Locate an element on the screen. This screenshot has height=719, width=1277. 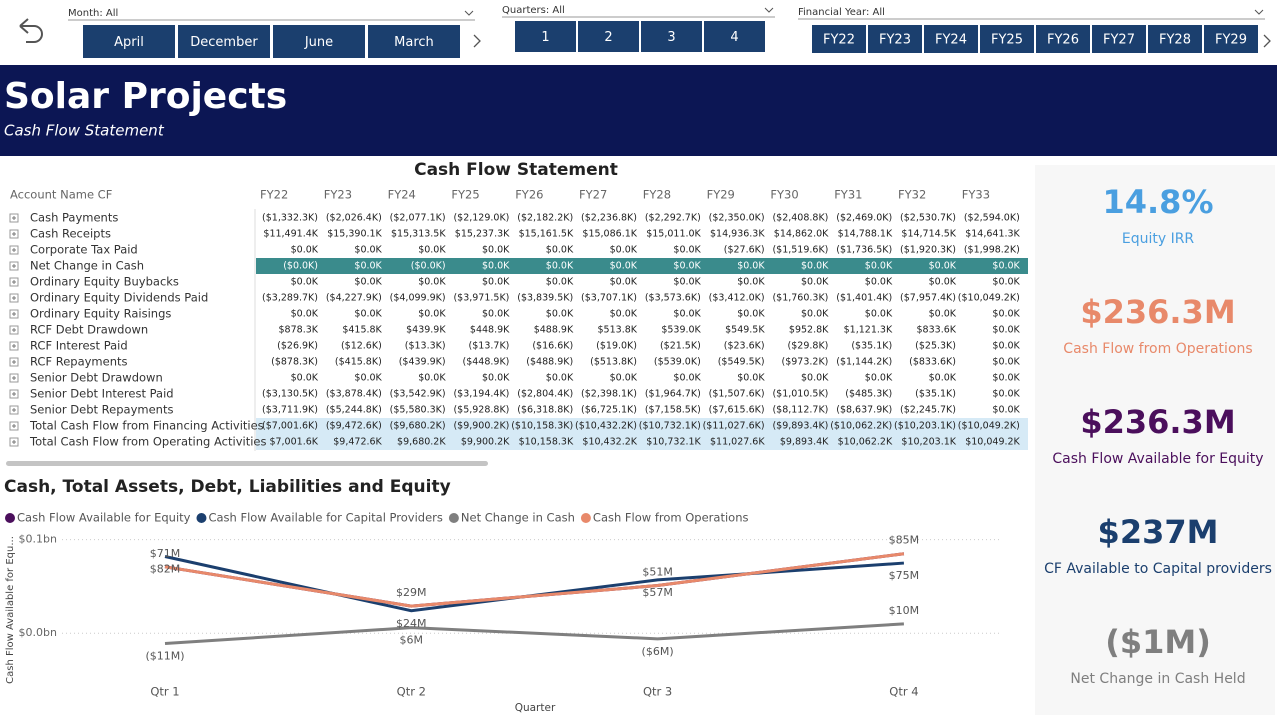
data-label: $24M is located at coordinates (411, 623).